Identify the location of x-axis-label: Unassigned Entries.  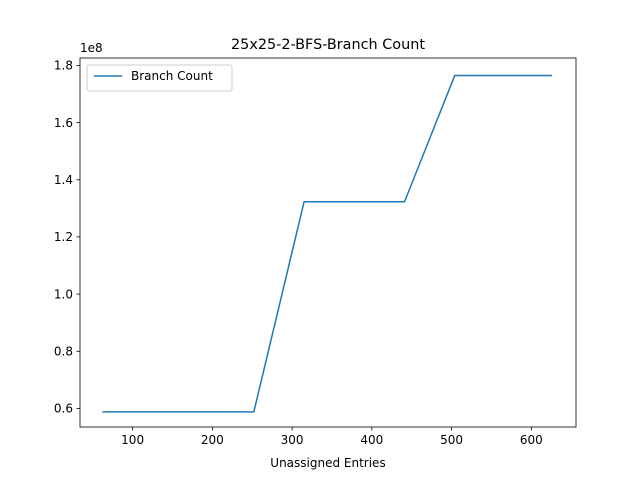
(327, 463).